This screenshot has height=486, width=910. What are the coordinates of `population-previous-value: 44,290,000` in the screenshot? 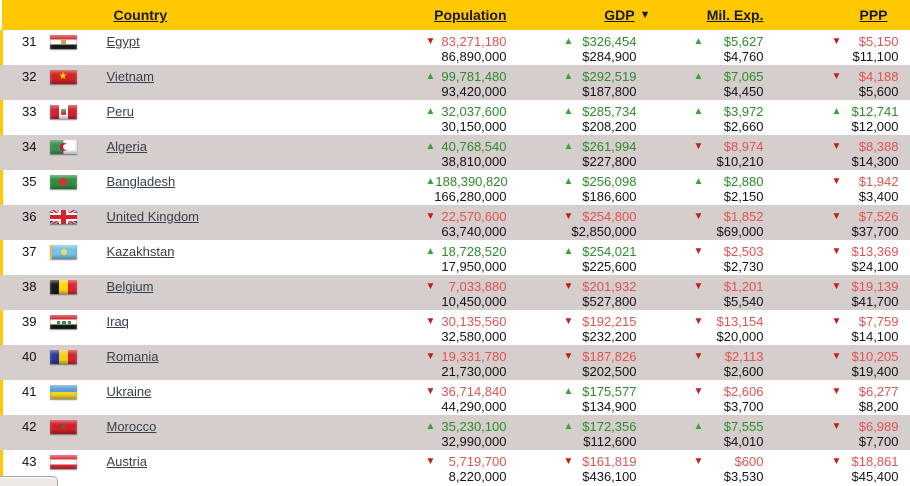 It's located at (474, 406).